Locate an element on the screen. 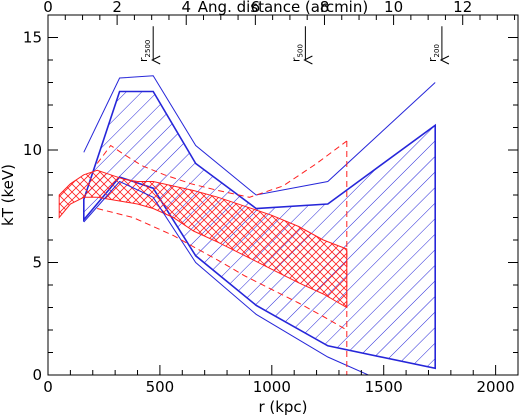 This screenshot has width=531, height=419. radius-label: r2500 is located at coordinates (144, 51).